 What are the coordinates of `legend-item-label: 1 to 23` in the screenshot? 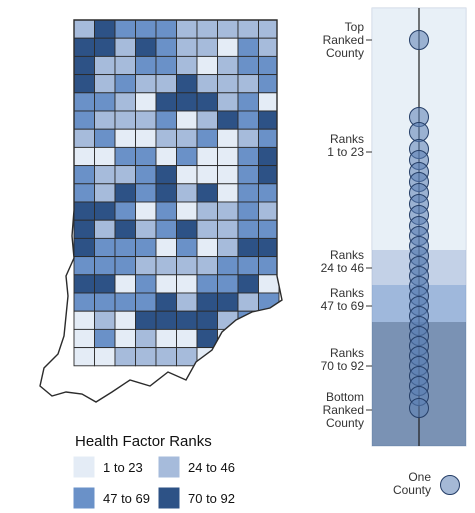 It's located at (123, 467).